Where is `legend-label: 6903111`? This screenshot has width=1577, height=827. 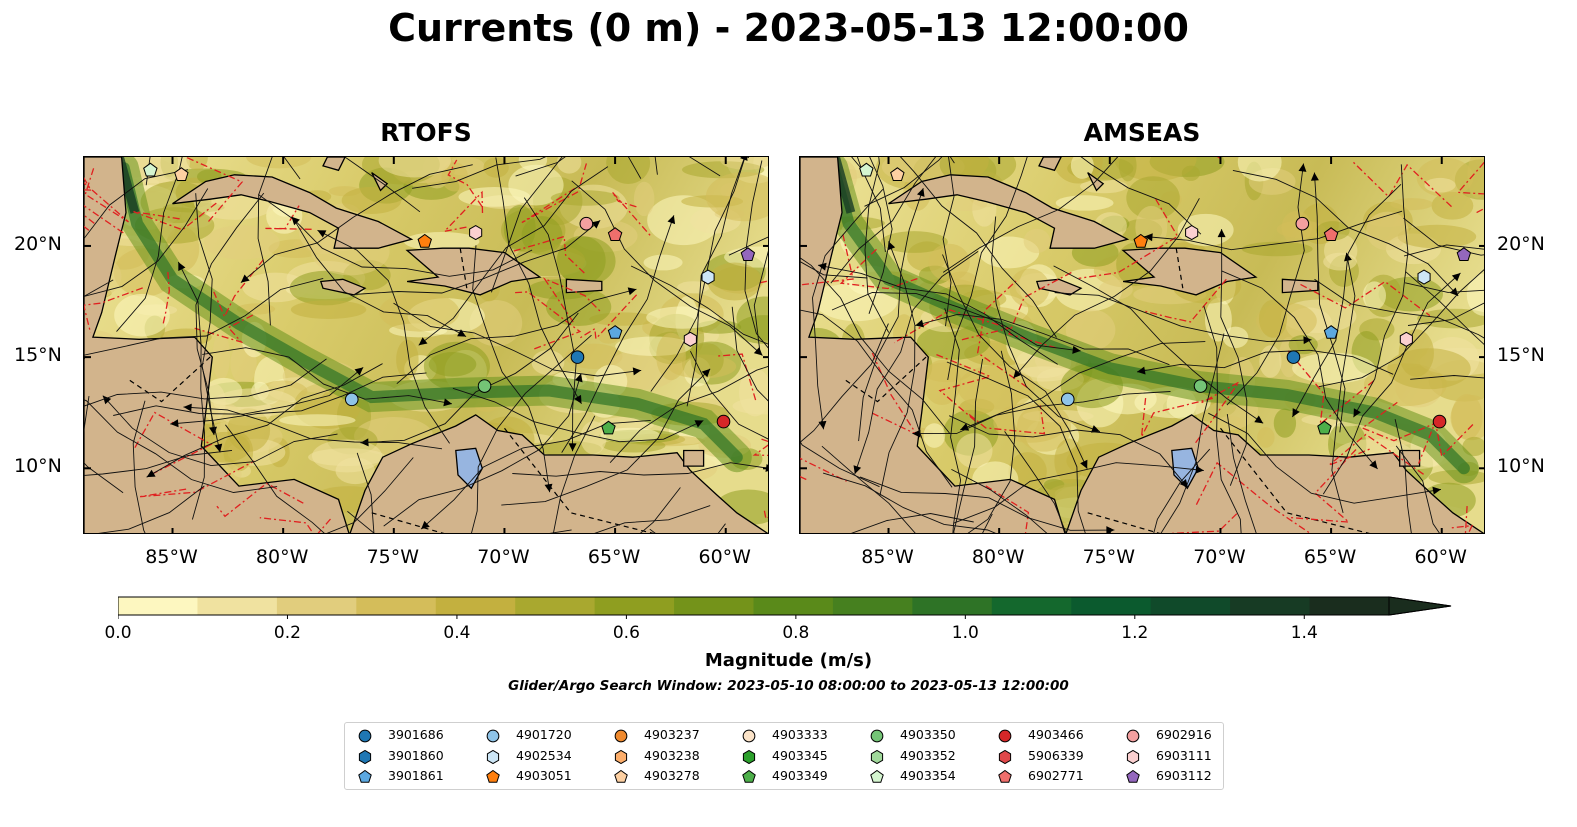 legend-label: 6903111 is located at coordinates (1184, 755).